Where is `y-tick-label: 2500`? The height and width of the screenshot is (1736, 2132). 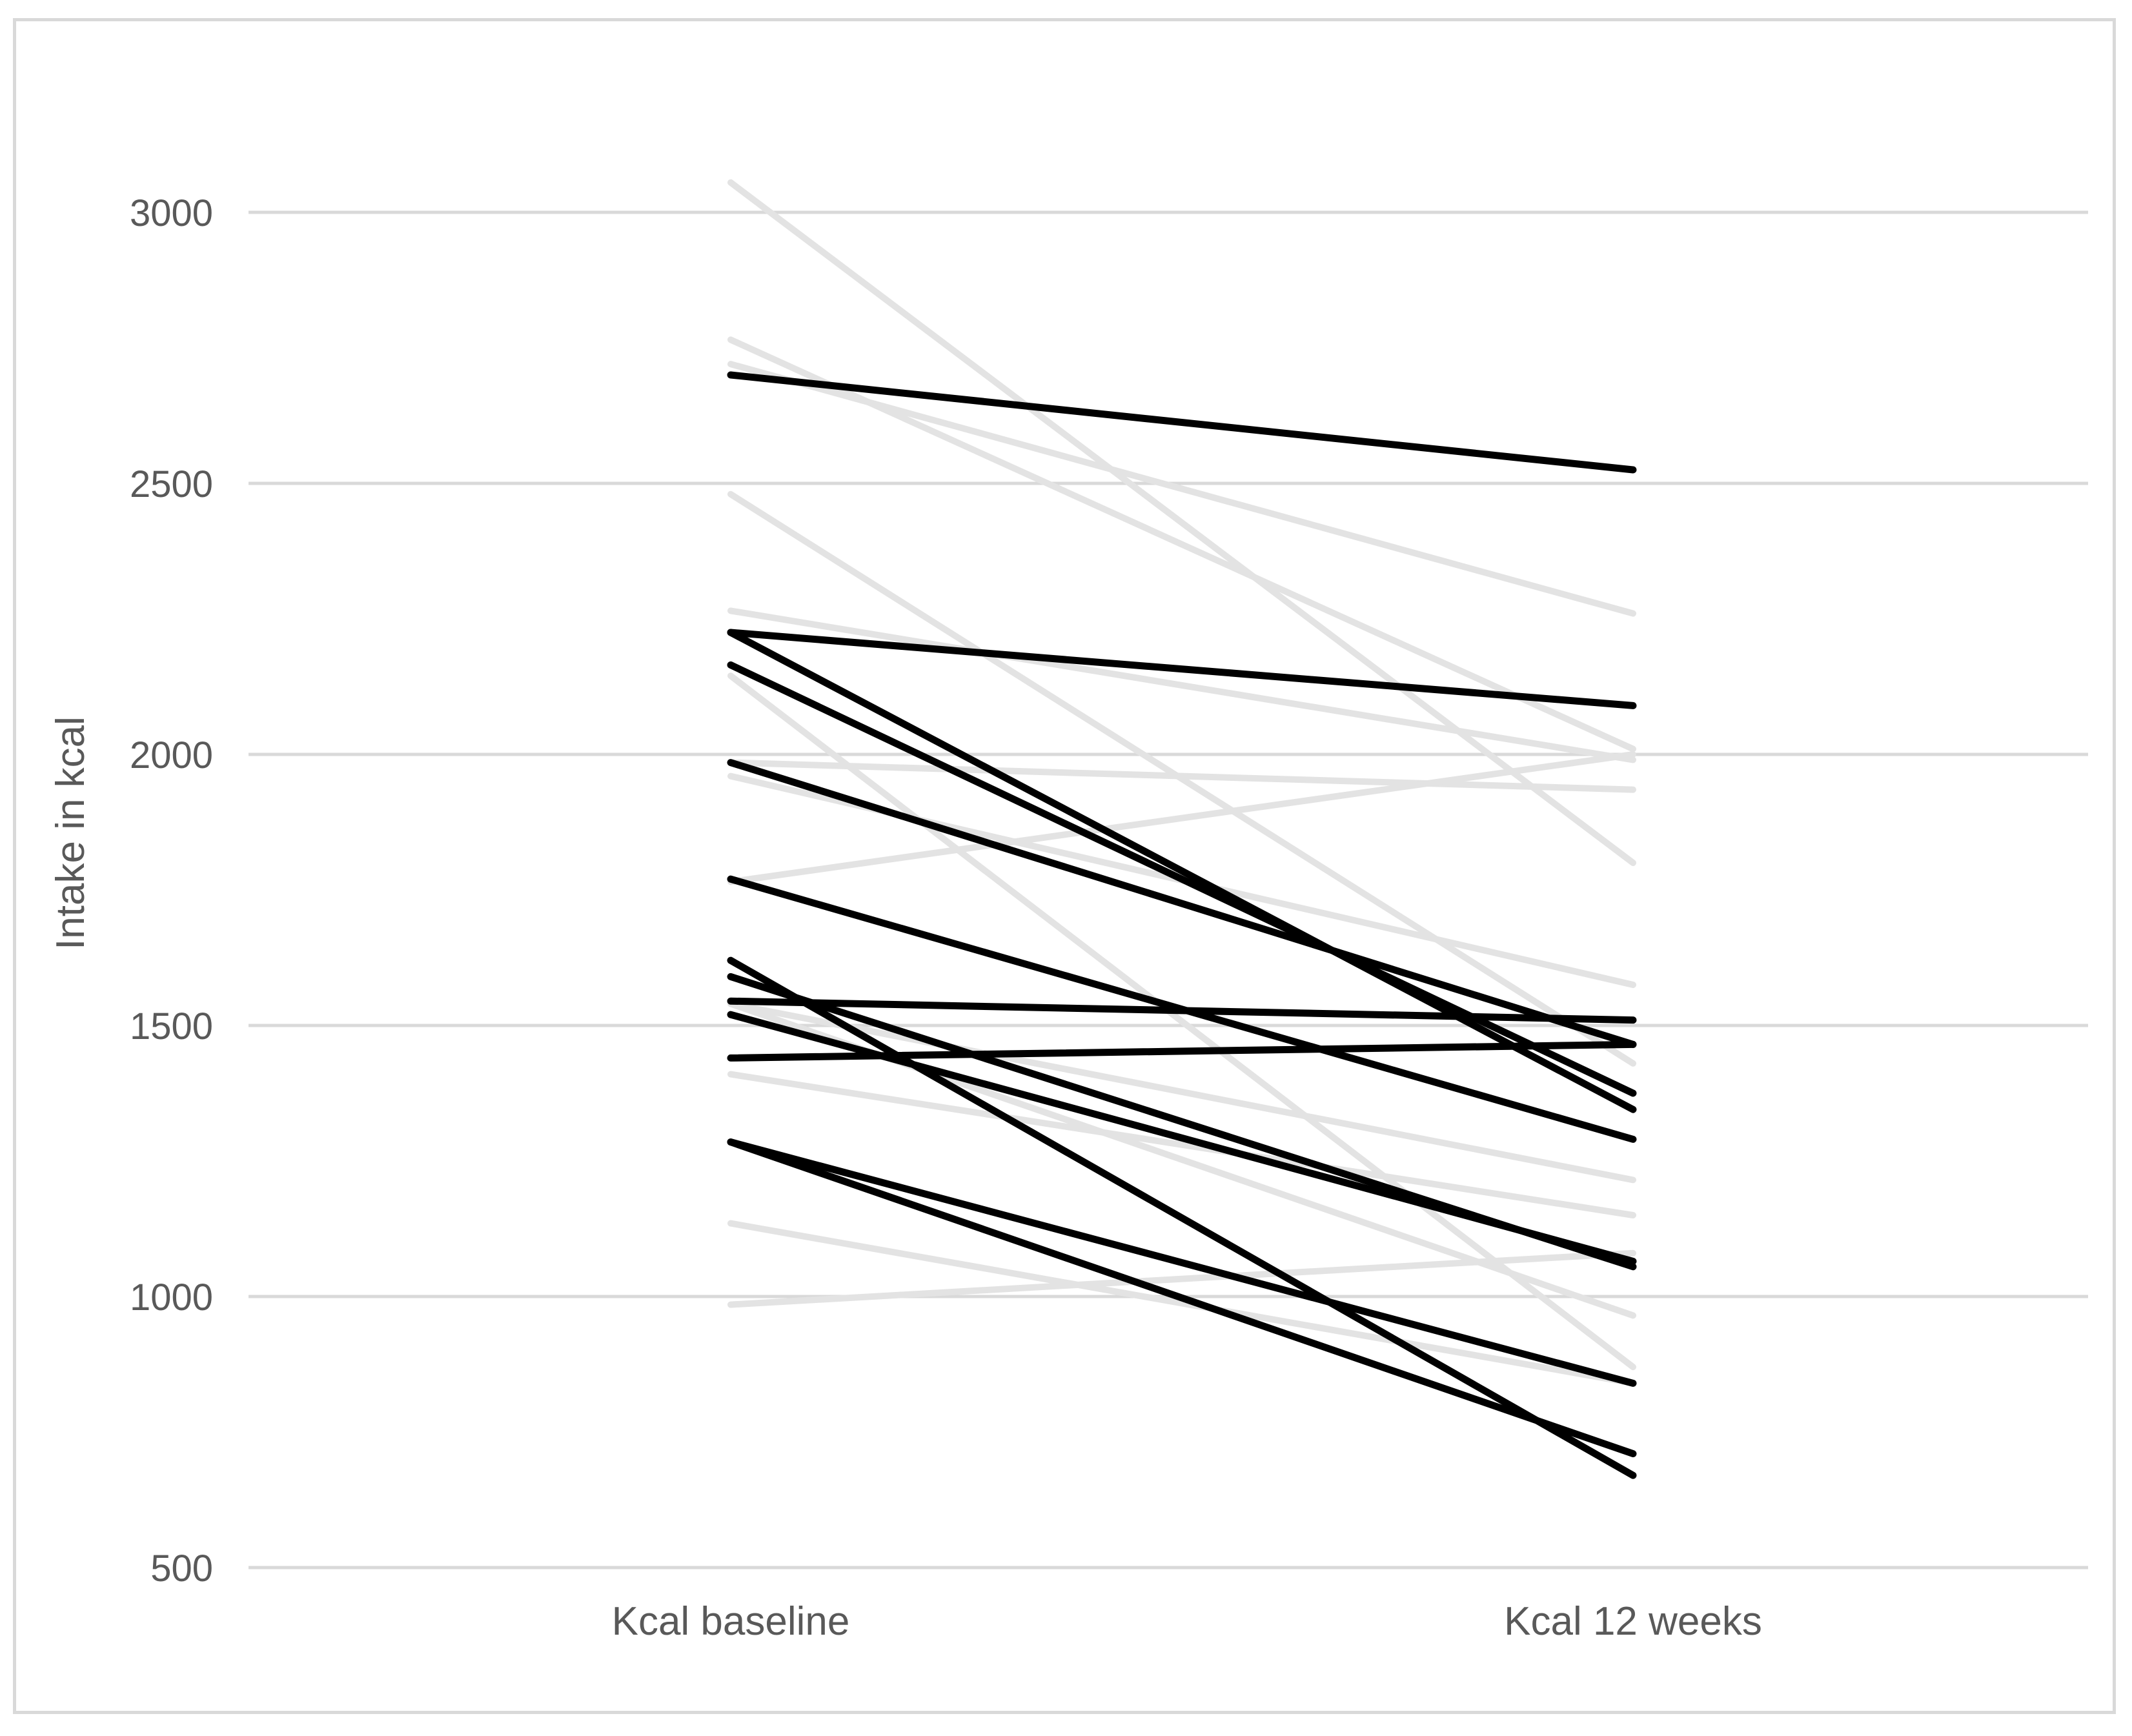 y-tick-label: 2500 is located at coordinates (171, 484).